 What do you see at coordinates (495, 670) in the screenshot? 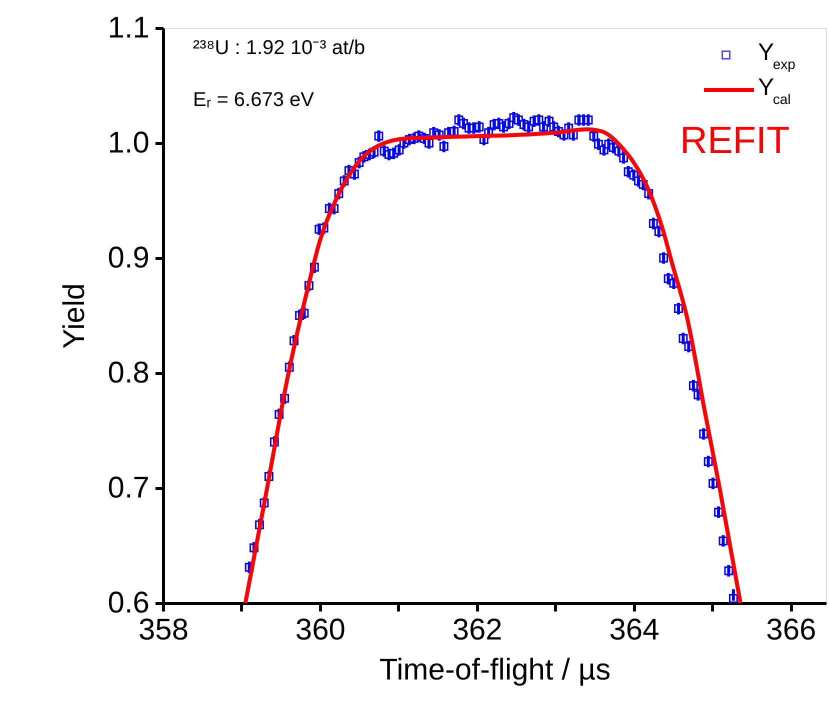
I see `x-axis-title: Time-of-flight / µs` at bounding box center [495, 670].